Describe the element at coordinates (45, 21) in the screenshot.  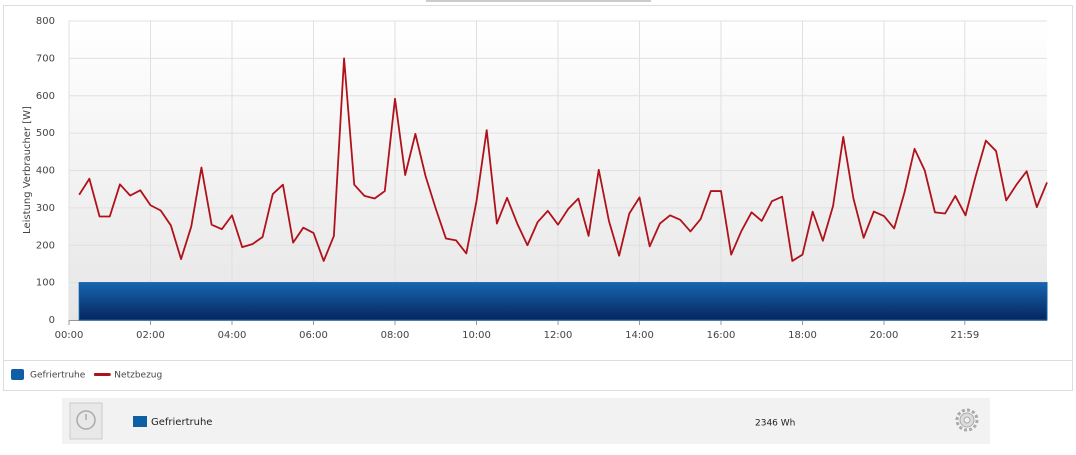
I see `y-tick-label: 800` at that location.